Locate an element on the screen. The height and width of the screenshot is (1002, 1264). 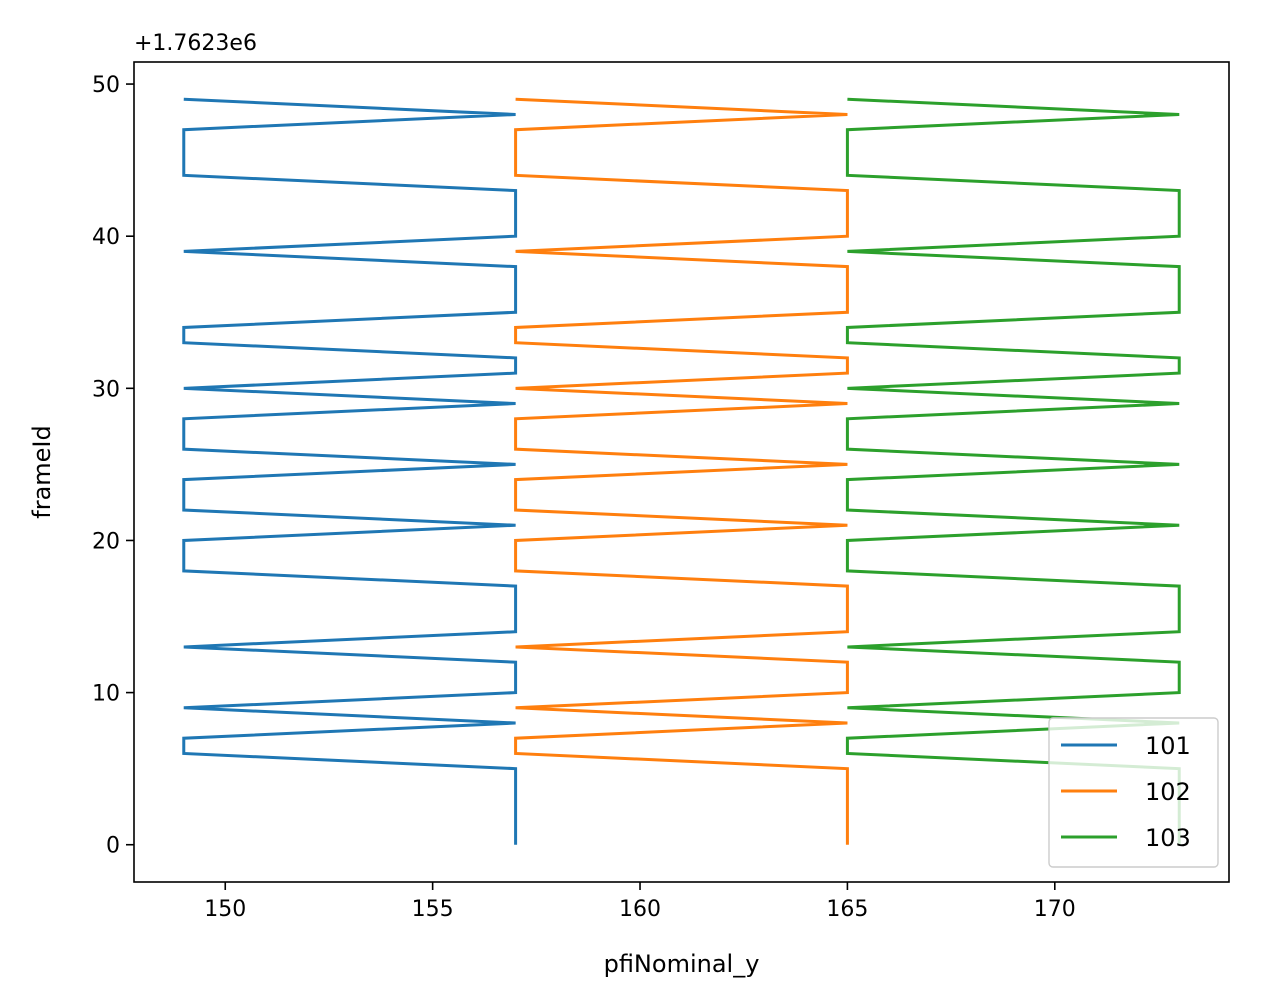
y-tick-label: 10 is located at coordinates (106, 694).